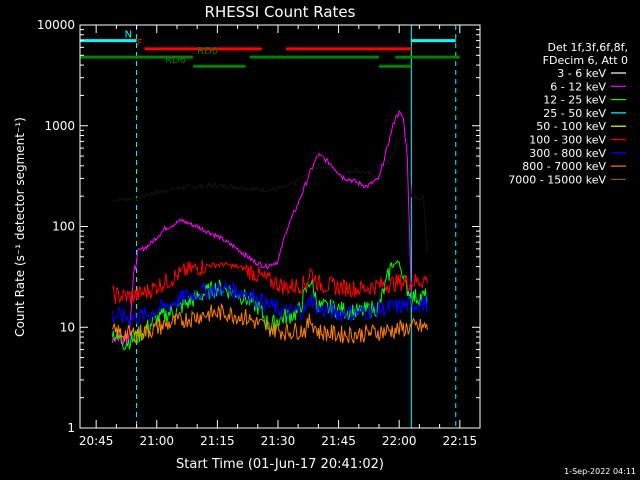 This screenshot has height=480, width=640. I want to click on legend-label-7: 300 - 800 keV, so click(567, 153).